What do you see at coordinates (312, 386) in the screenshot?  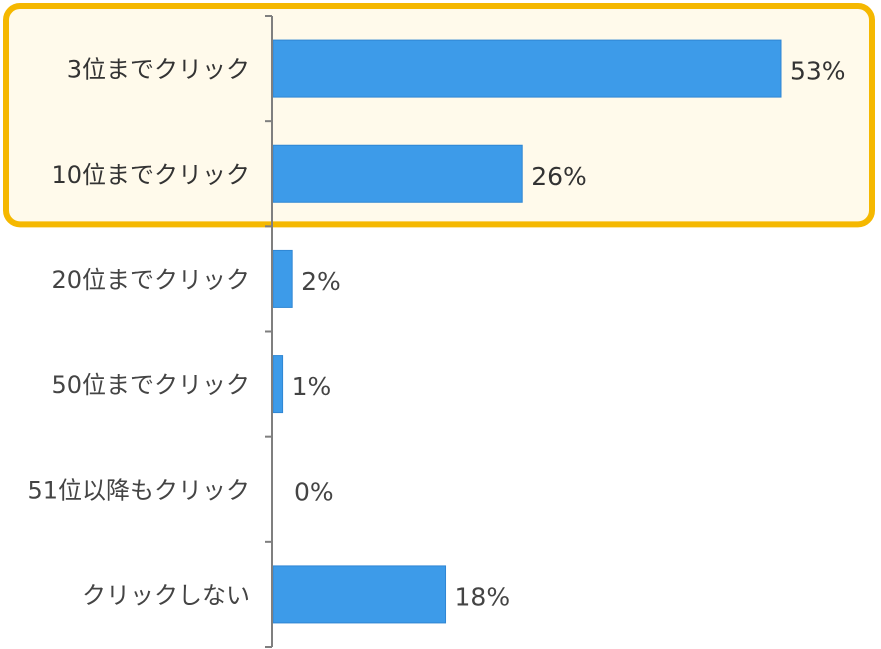 I see `data-label: 1%` at bounding box center [312, 386].